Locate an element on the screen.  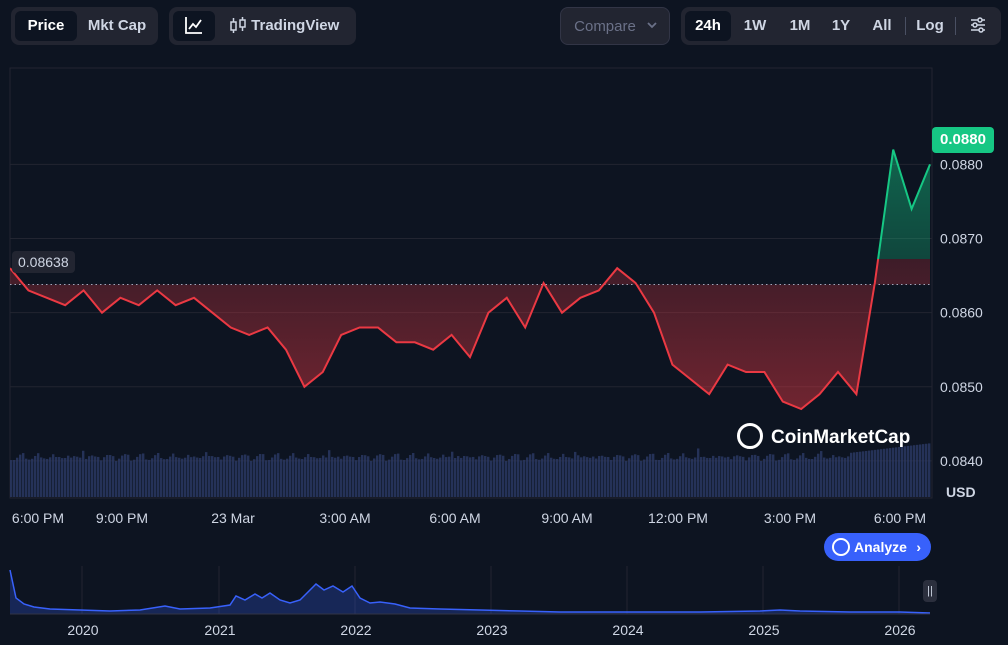
coinmarketcap-logo-icon is located at coordinates (750, 435).